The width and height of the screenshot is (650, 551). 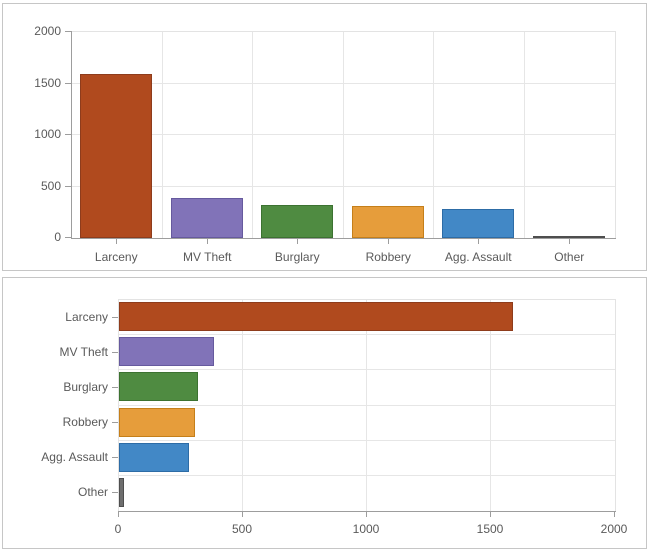 I want to click on y-axis-line, so click(x=71, y=135).